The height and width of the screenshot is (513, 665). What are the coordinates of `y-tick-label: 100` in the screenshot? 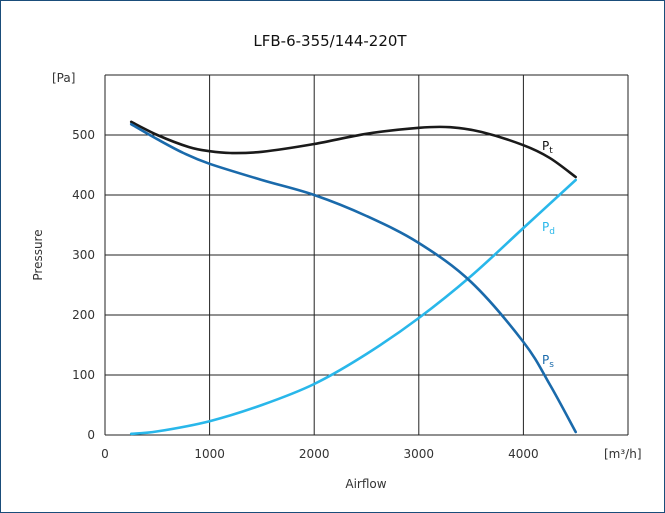 It's located at (83, 375).